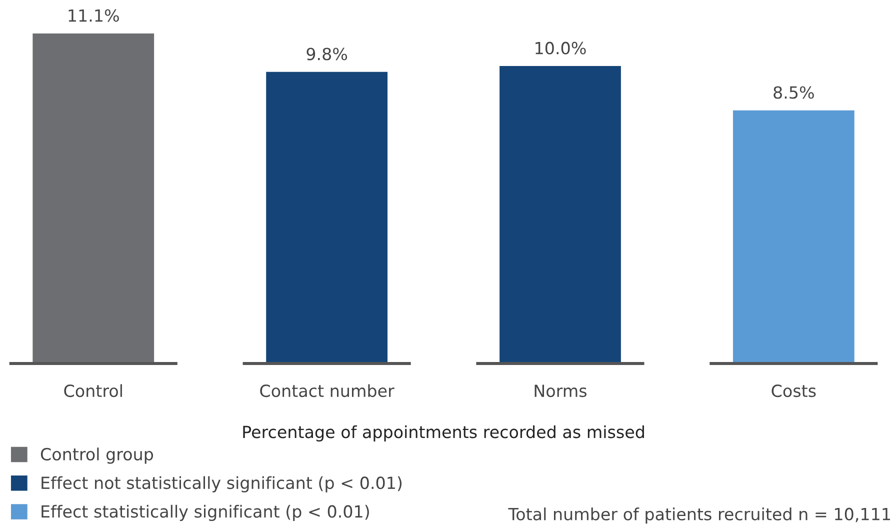 The image size is (896, 530). What do you see at coordinates (794, 92) in the screenshot?
I see `data-label: 8.5%` at bounding box center [794, 92].